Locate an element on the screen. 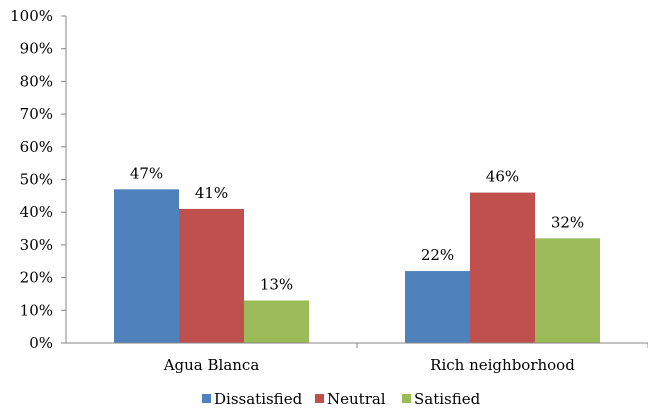 The image size is (648, 412). category-label: Rich neighborhood is located at coordinates (502, 365).